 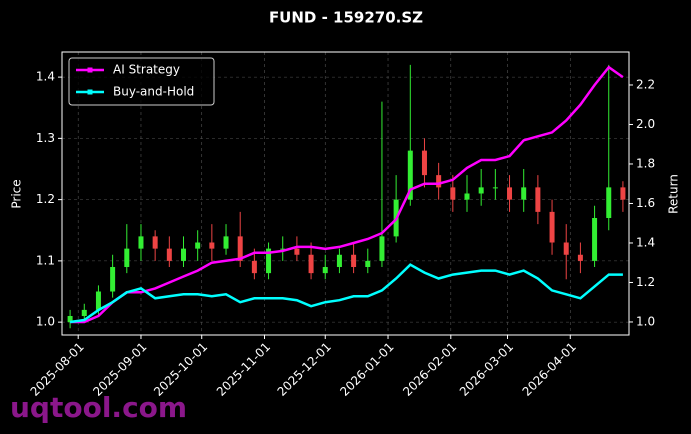 I want to click on y2-tick-label: 1.4, so click(x=645, y=242).